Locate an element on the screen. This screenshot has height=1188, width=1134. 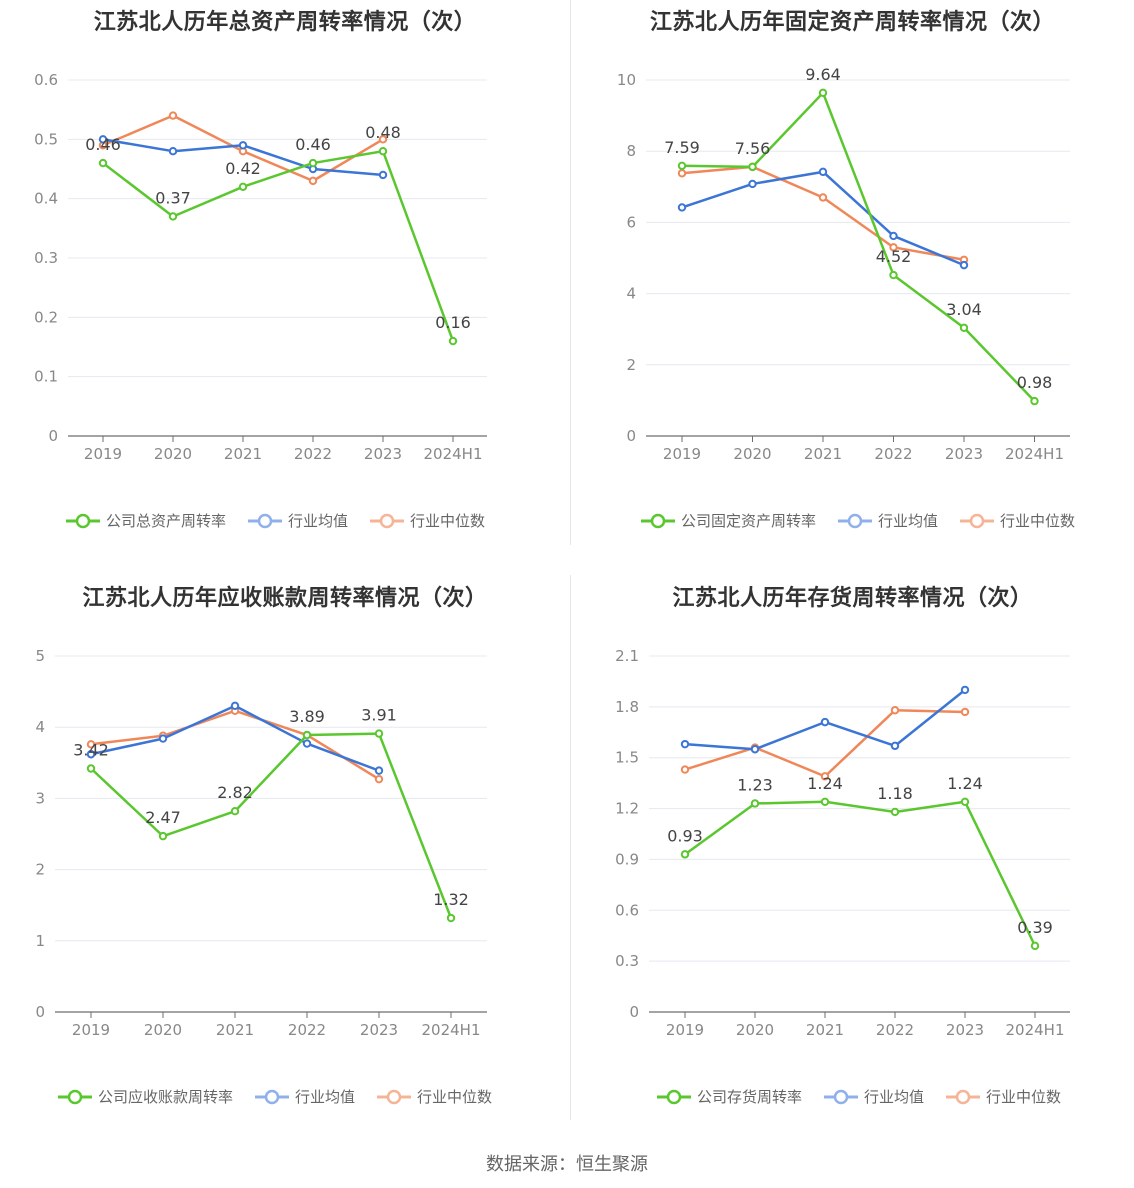
chart-legend: 公司总资产周转率 行业均值 行业中位数 is located at coordinates (286, 520).